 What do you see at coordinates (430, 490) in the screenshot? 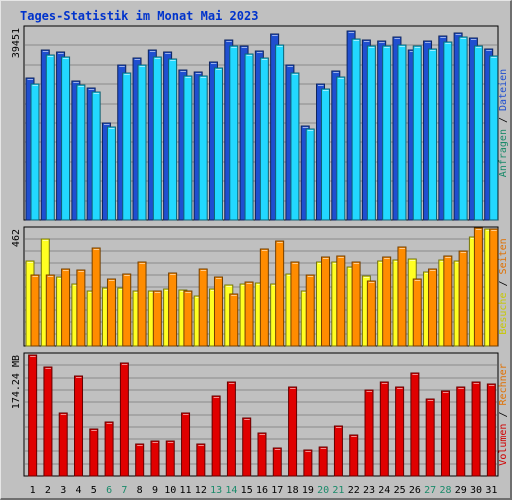
I see `x-tick-label-day-27: 27` at bounding box center [430, 490].